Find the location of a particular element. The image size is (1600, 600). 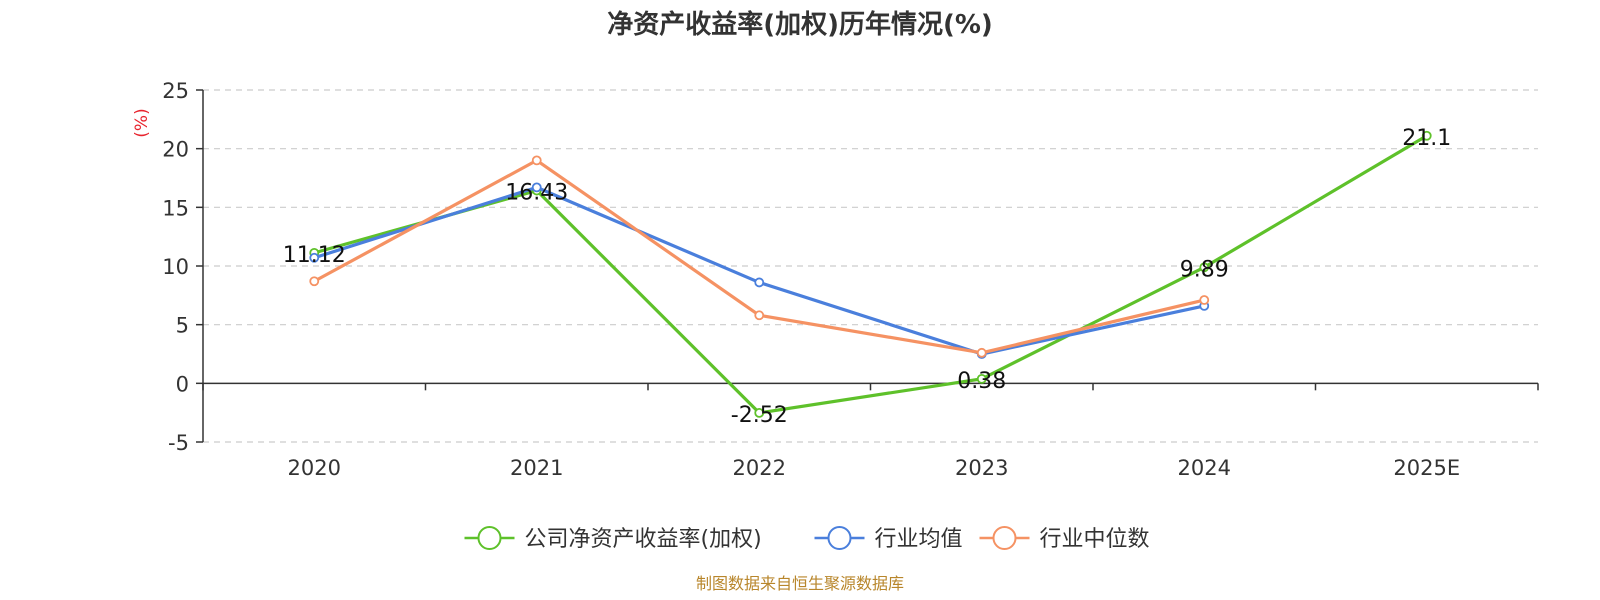

series-0-point-2023 is located at coordinates (981, 378).